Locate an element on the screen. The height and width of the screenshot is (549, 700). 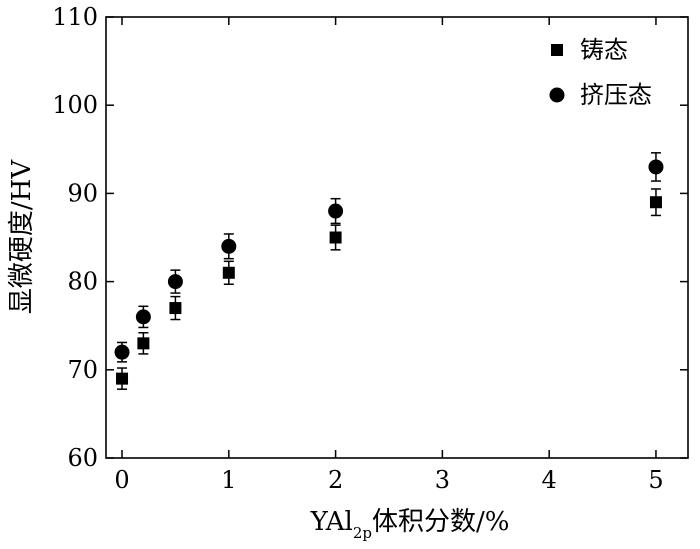
x-axis-title-subscript: 2p is located at coordinates (362, 533).